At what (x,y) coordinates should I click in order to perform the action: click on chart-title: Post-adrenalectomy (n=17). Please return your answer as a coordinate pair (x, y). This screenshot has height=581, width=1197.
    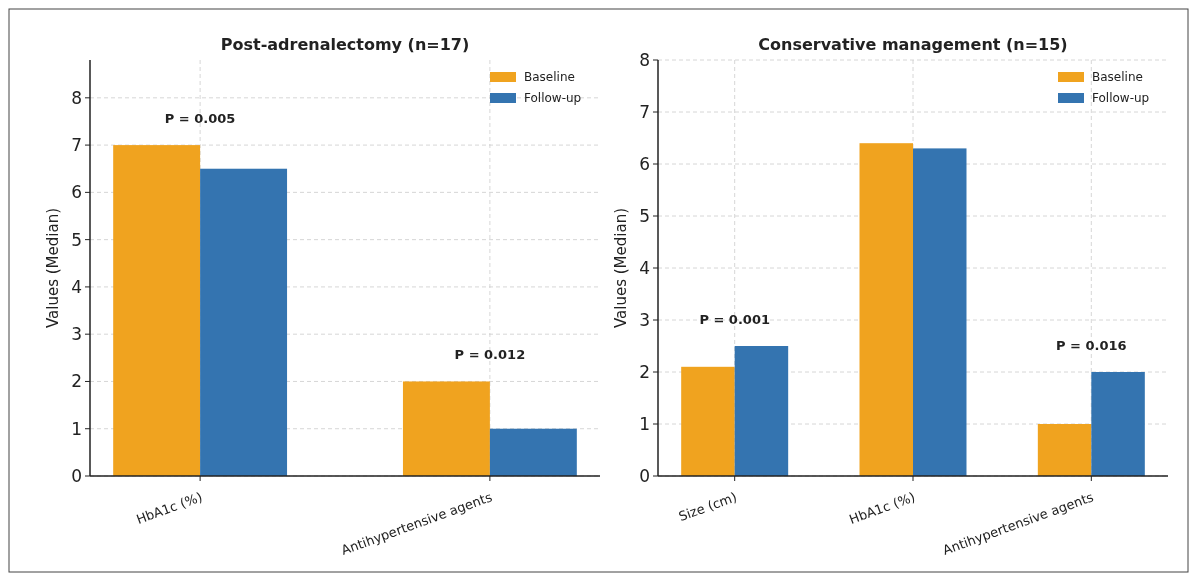
    Looking at the image, I should click on (345, 44).